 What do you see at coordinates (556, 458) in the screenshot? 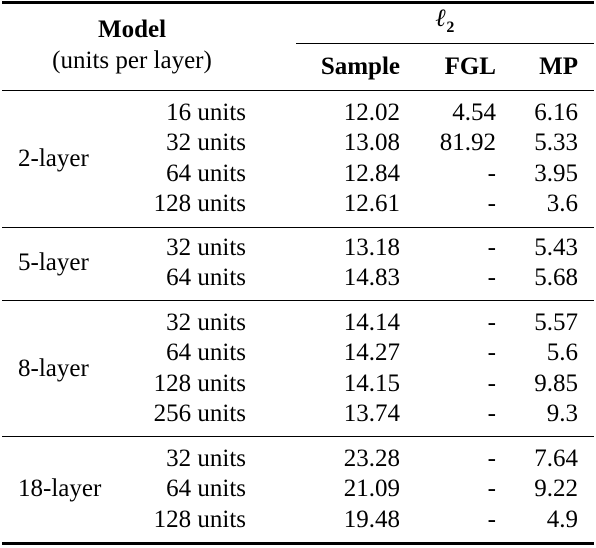
I see `mp-cell: 7.64` at bounding box center [556, 458].